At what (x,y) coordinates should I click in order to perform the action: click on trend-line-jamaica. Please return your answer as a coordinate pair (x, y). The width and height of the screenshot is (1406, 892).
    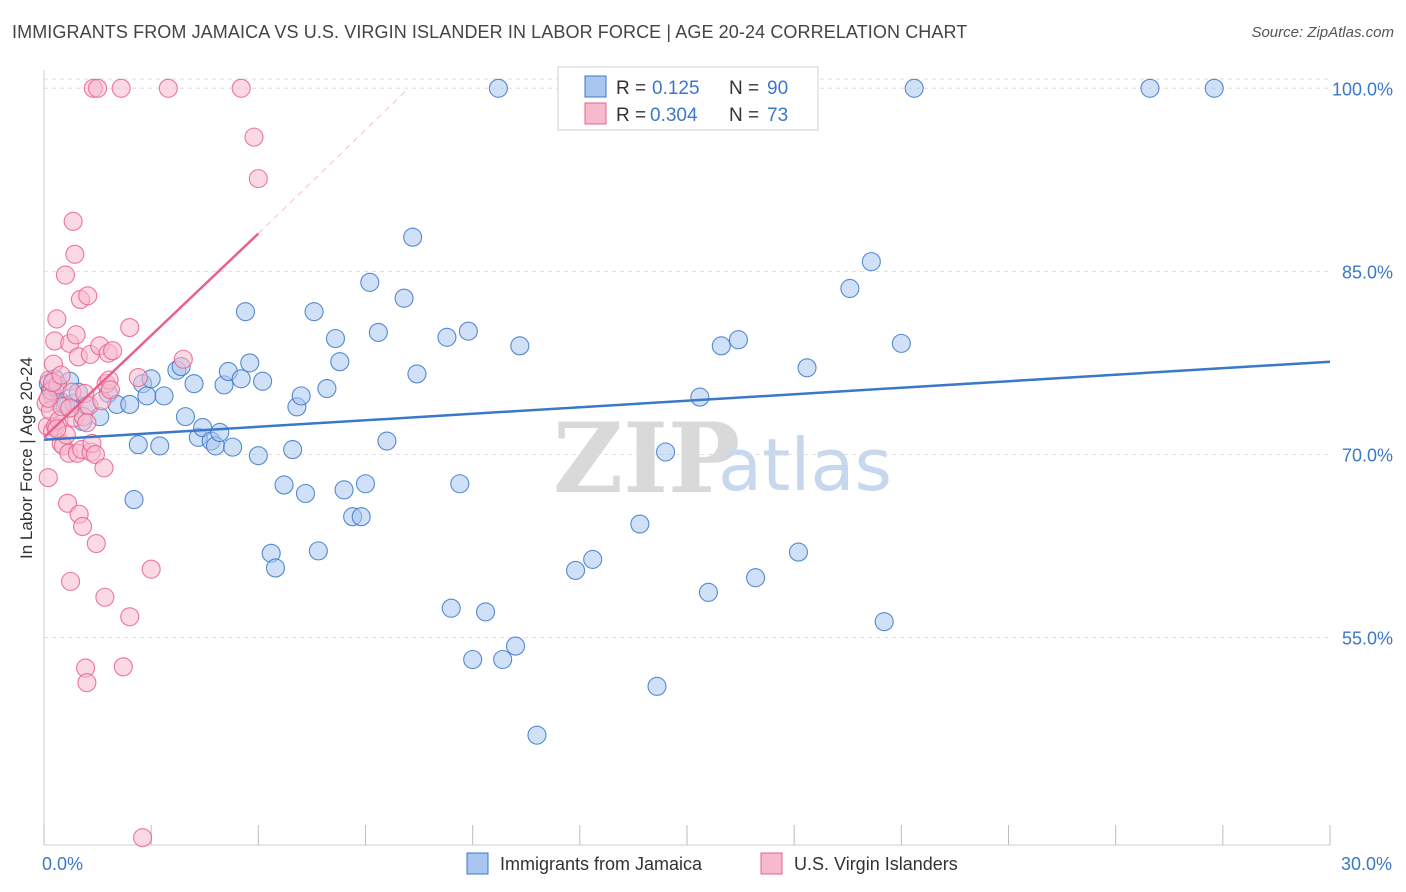
    Looking at the image, I should click on (687, 401).